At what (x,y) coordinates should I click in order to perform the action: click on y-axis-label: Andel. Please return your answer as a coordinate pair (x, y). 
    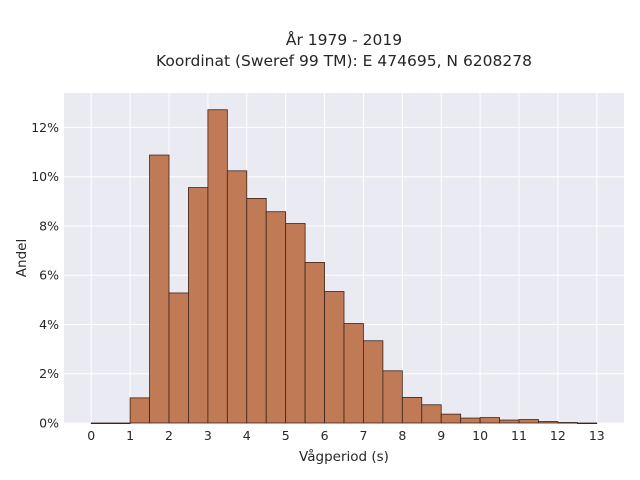
    Looking at the image, I should click on (22, 258).